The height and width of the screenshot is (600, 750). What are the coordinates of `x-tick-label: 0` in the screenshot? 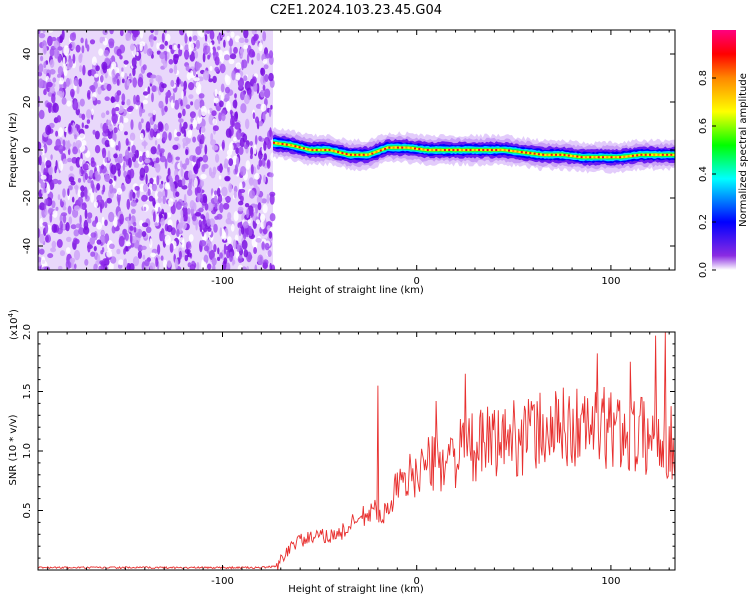 It's located at (417, 581).